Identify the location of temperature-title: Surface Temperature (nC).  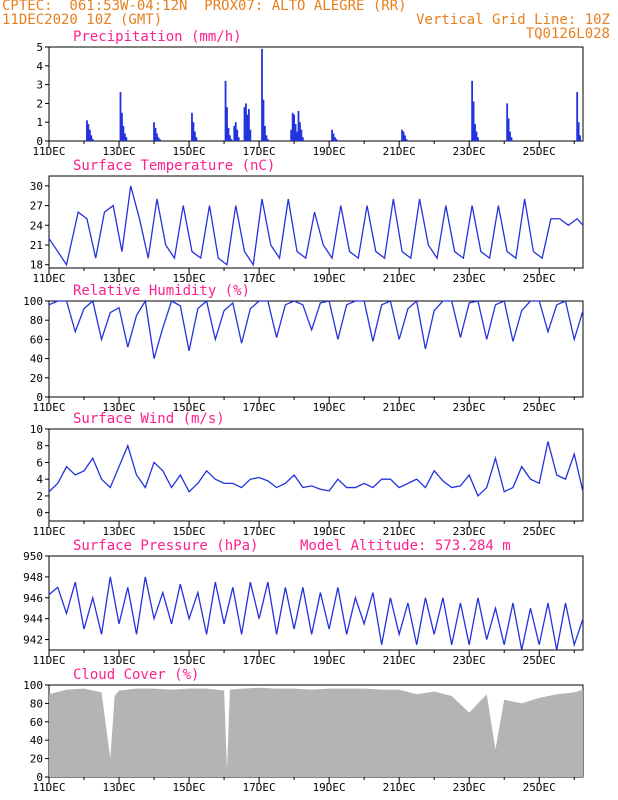
(174, 166).